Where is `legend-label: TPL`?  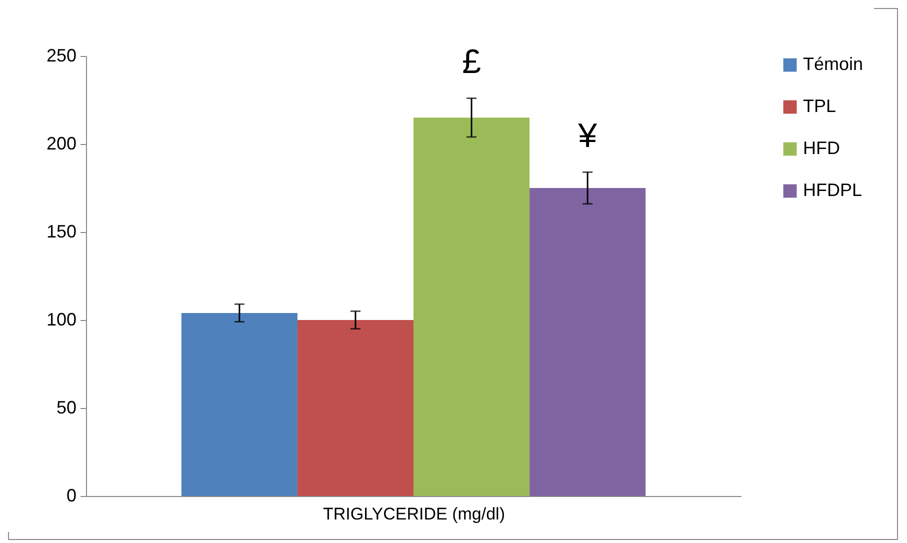
legend-label: TPL is located at coordinates (819, 106).